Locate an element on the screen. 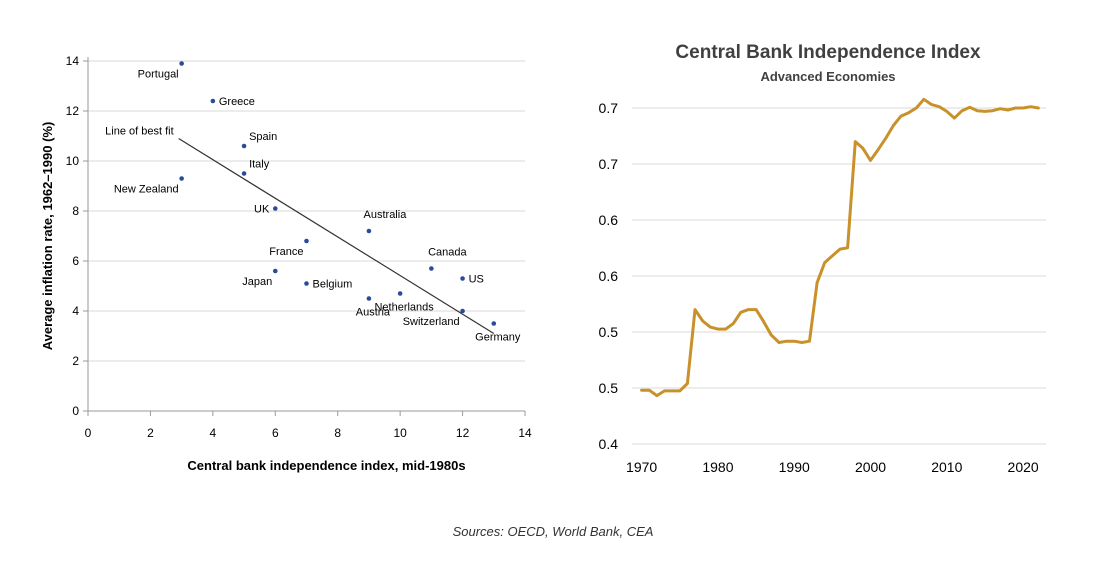 Image resolution: width=1106 pixels, height=569 pixels. line-chart-x-tick-label: 1980 is located at coordinates (717, 467).